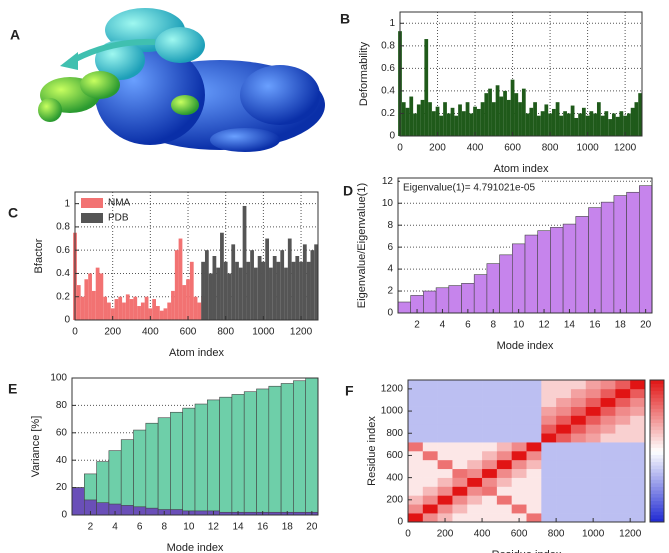 The height and width of the screenshot is (553, 669). Describe the element at coordinates (625, 148) in the screenshot. I see `x-tick-label: 1200` at that location.